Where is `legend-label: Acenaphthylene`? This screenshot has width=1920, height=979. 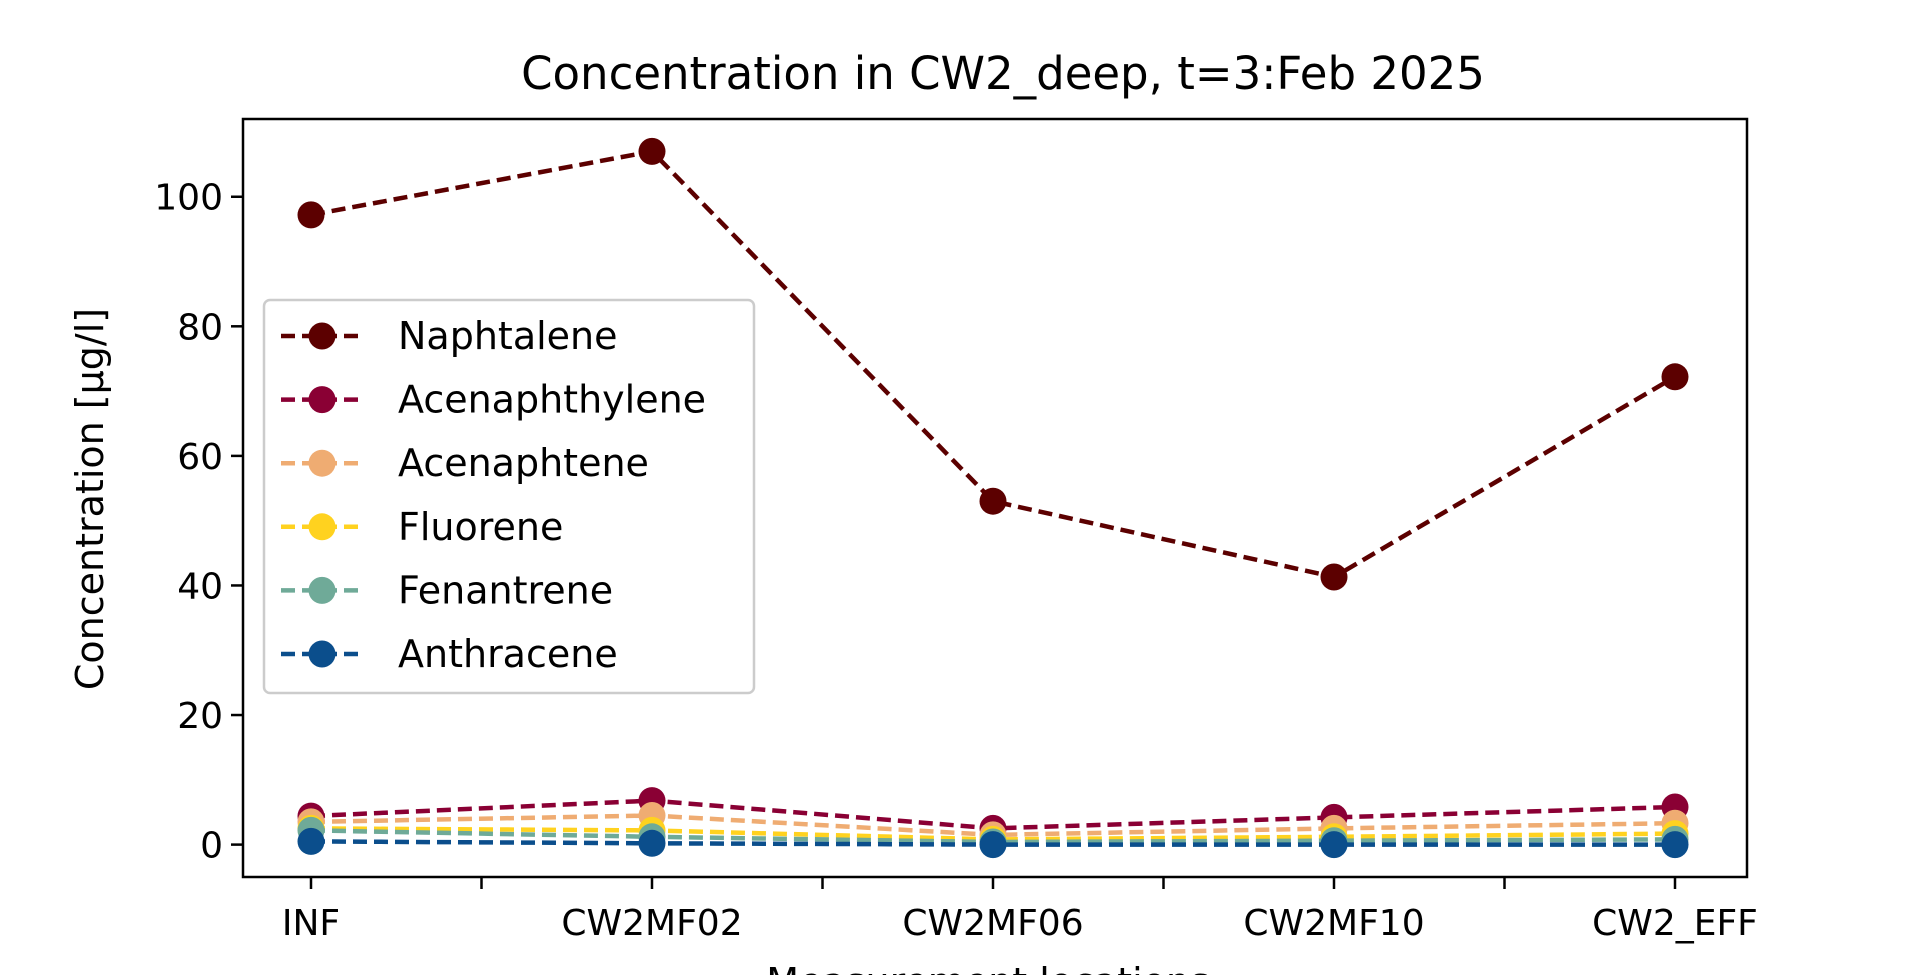
legend-label: Acenaphthylene is located at coordinates (552, 400).